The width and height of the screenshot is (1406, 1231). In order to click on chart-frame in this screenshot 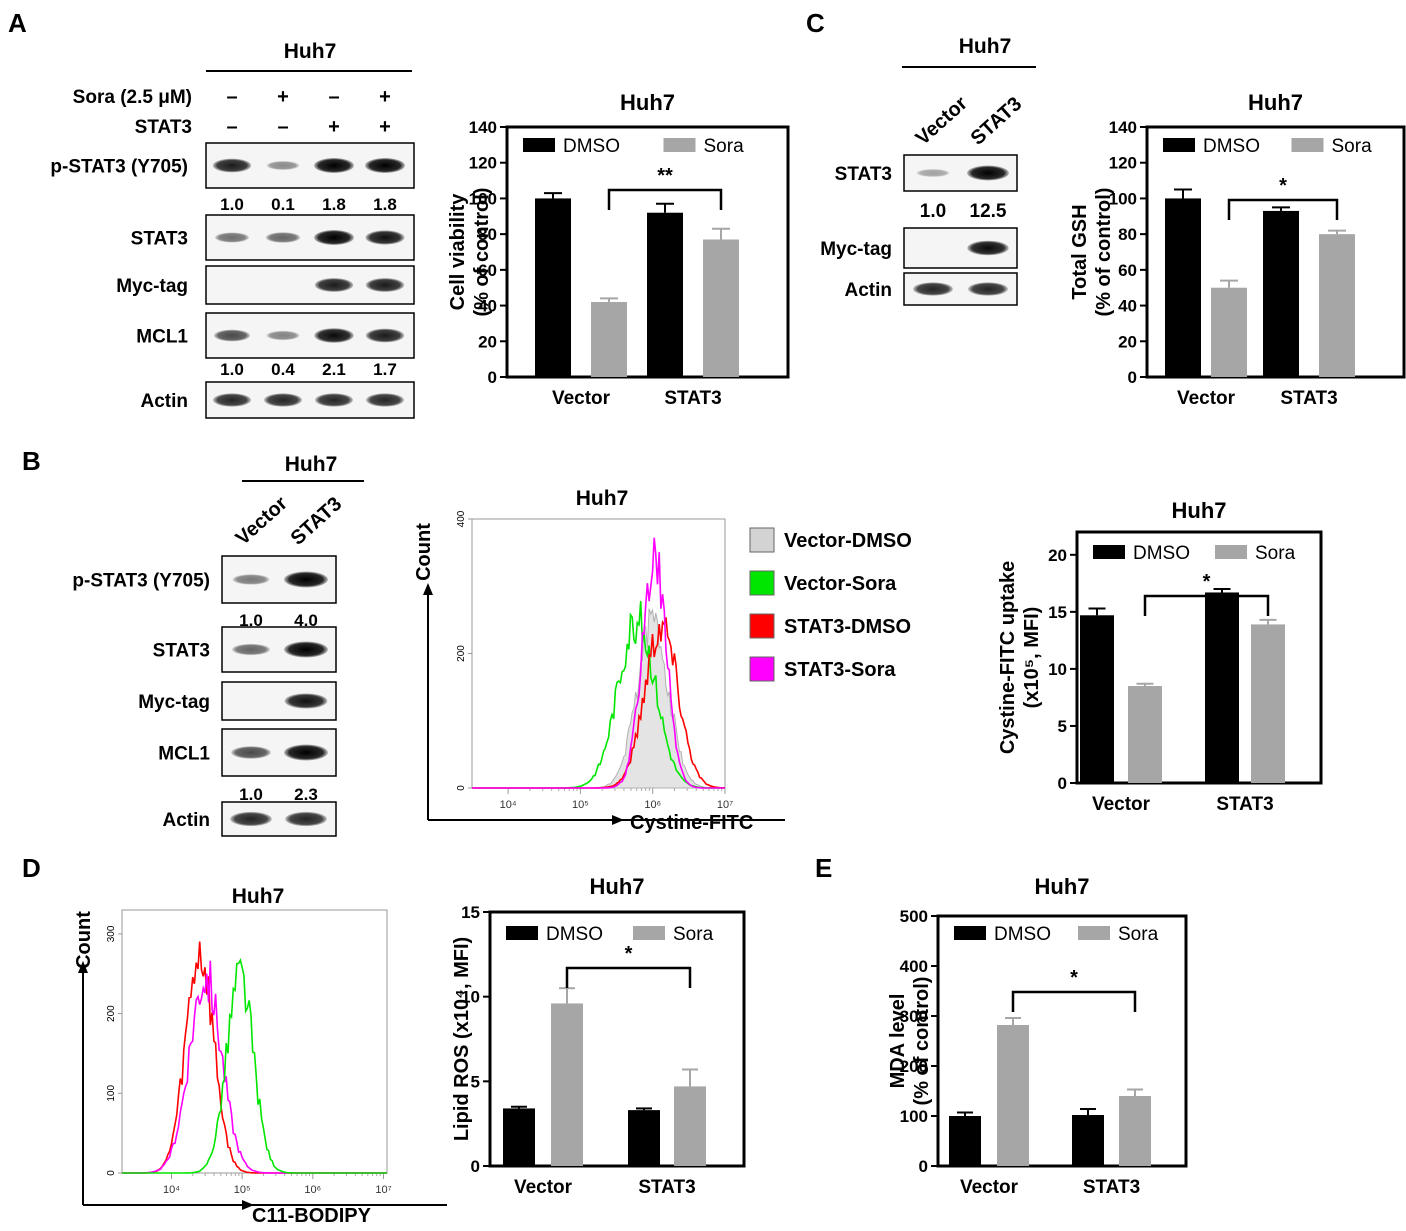, I will do `click(617, 1039)`.